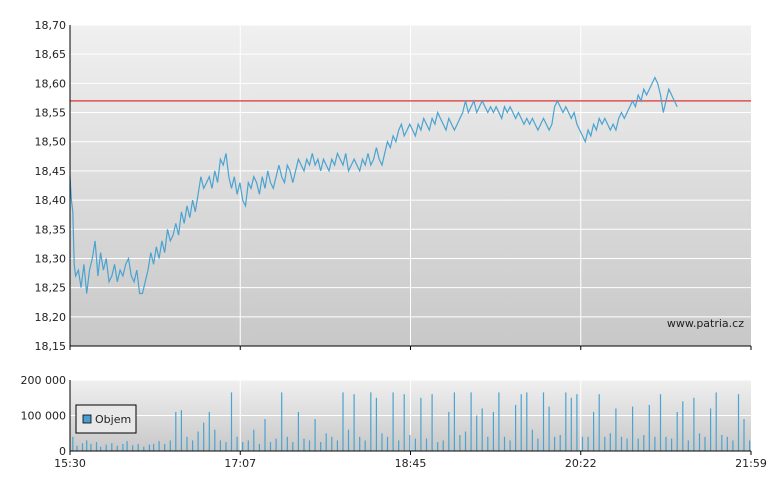 This screenshot has width=780, height=494. Describe the element at coordinates (51, 229) in the screenshot. I see `price-y-tick-label: 18,35` at that location.